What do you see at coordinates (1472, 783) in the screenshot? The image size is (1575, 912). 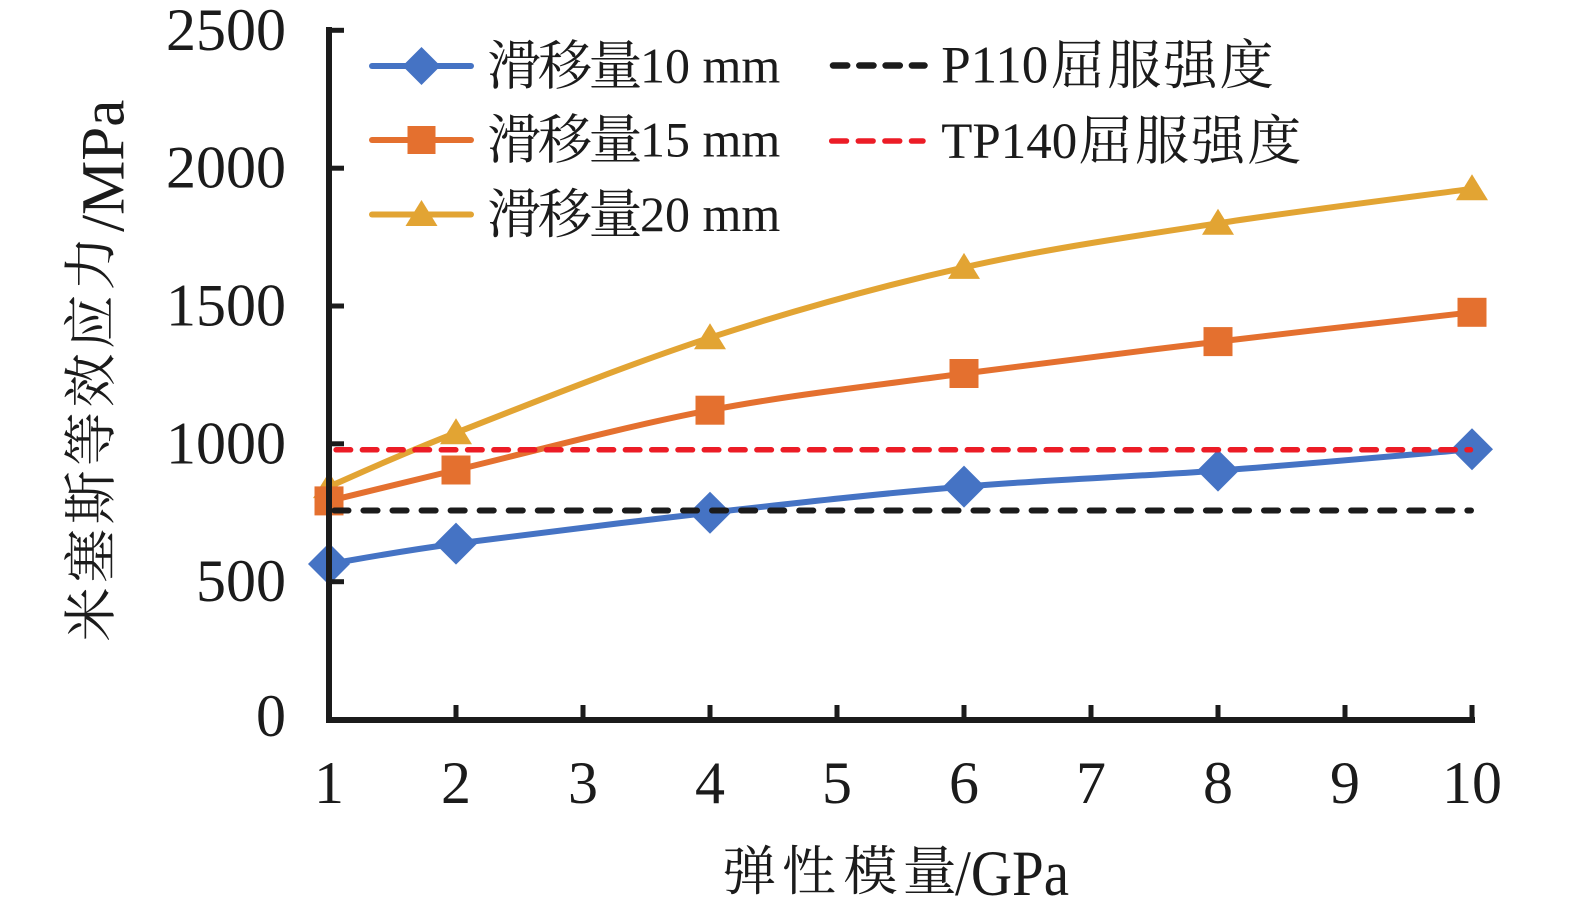 I see `svg-text: 10` at bounding box center [1472, 783].